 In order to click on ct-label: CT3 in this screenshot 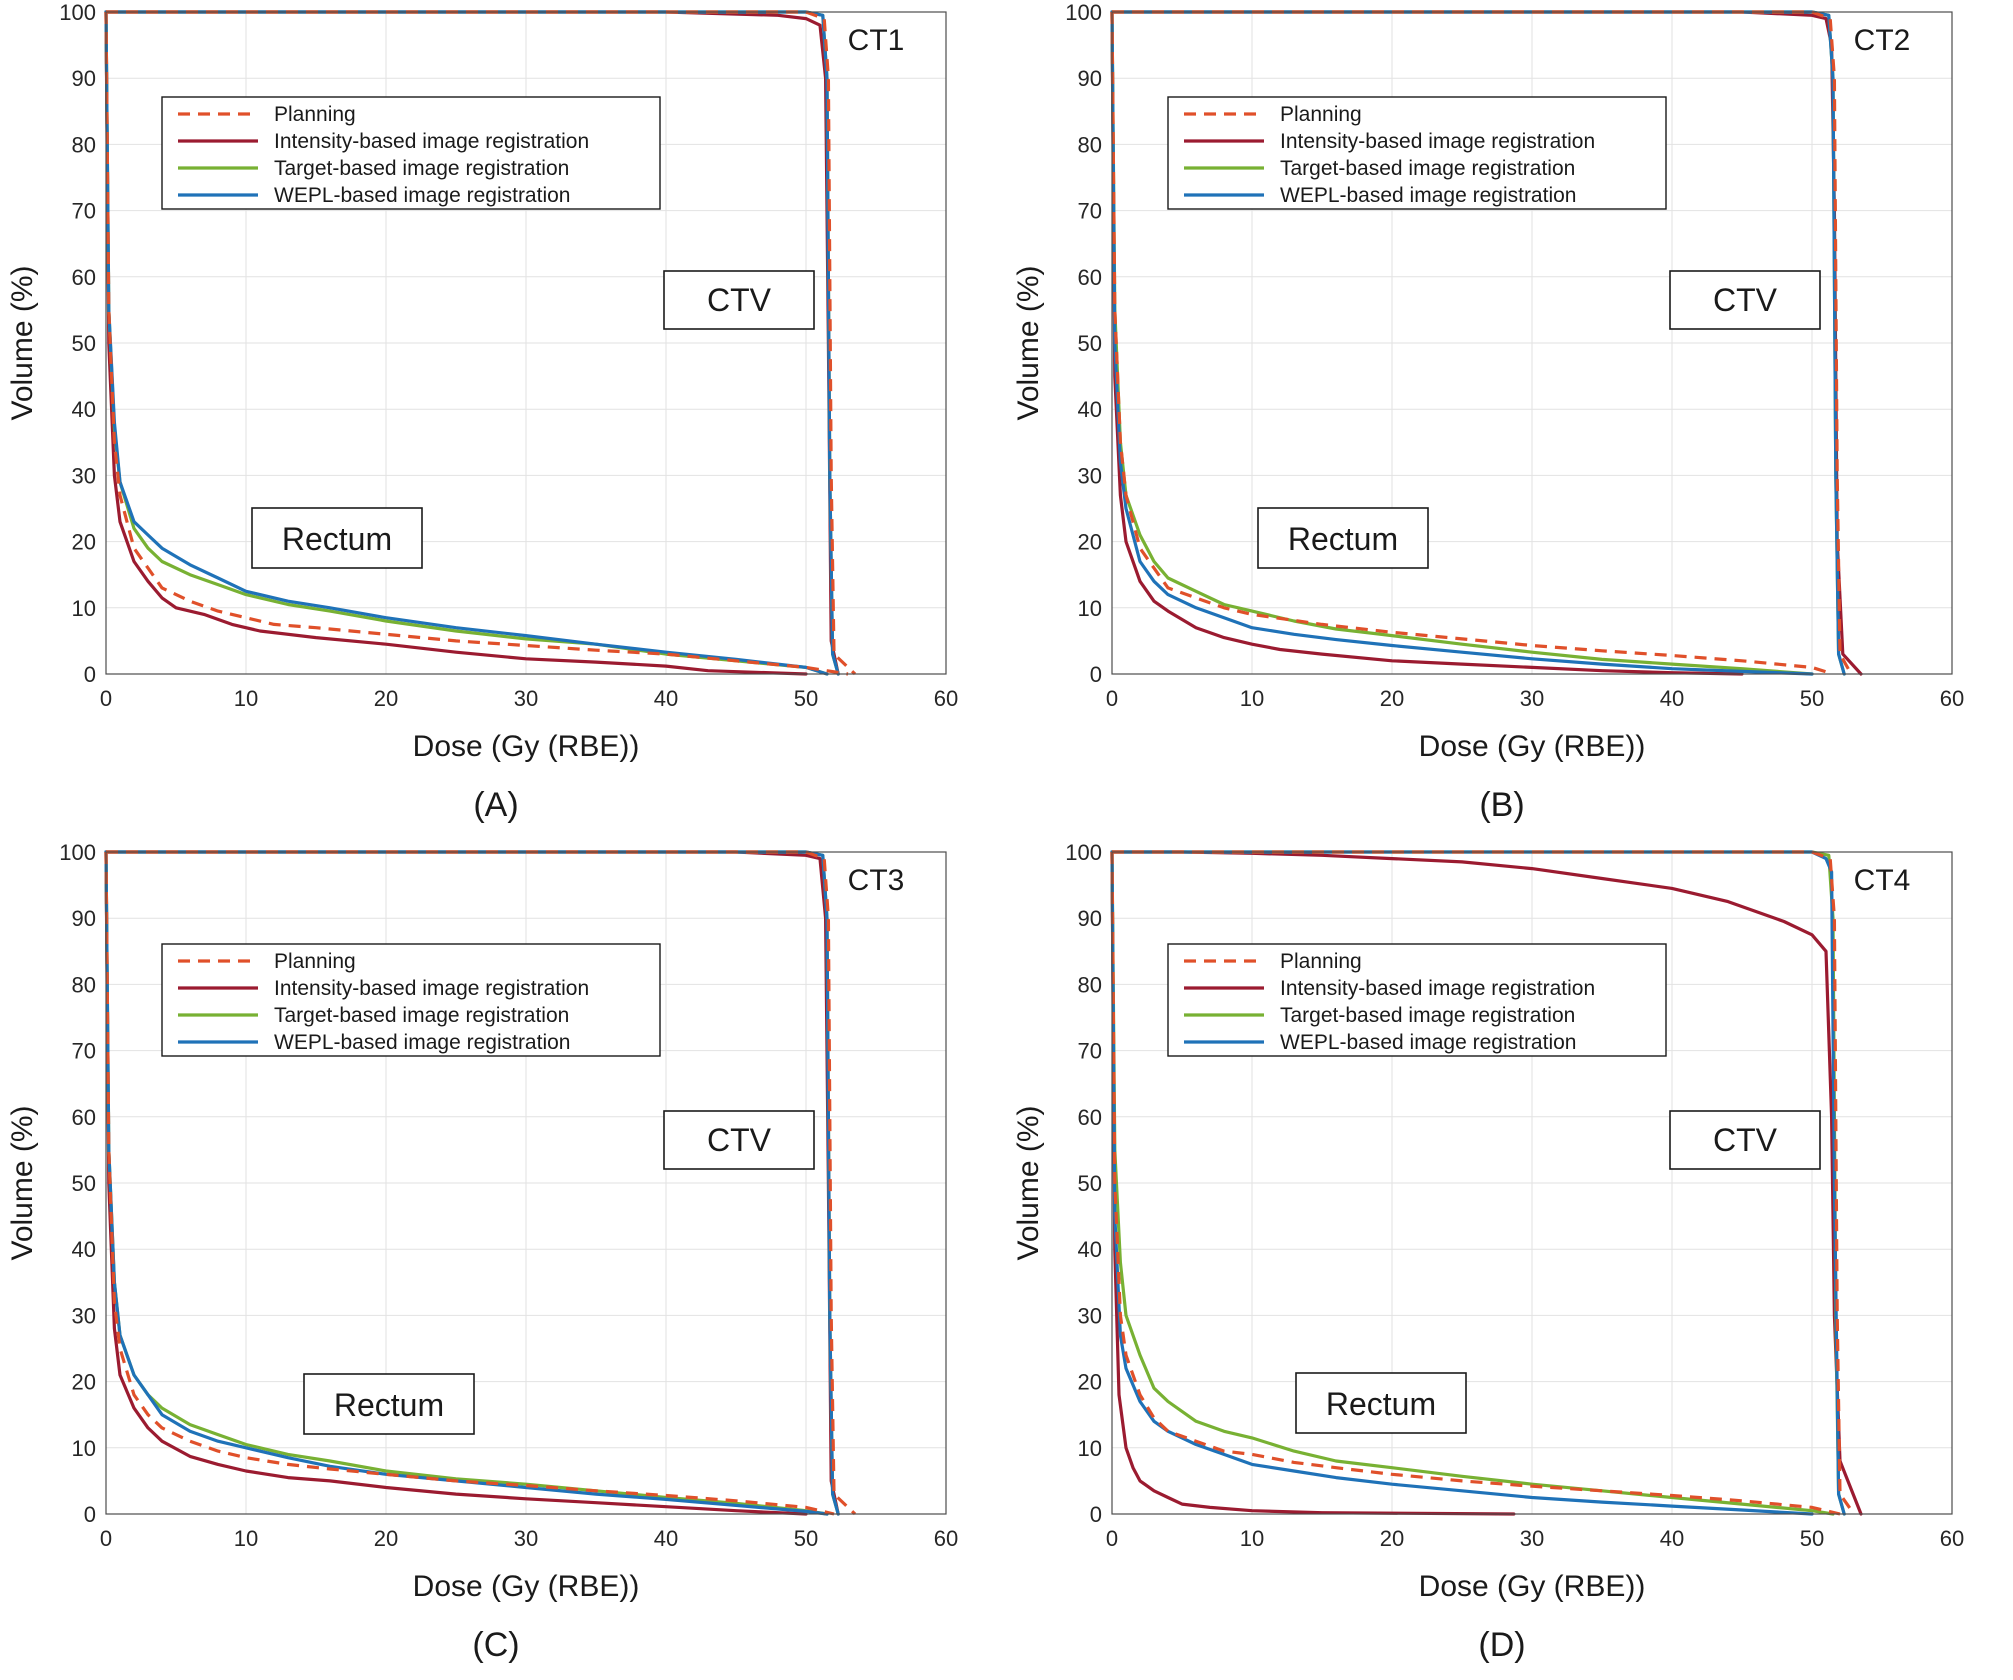, I will do `click(876, 880)`.